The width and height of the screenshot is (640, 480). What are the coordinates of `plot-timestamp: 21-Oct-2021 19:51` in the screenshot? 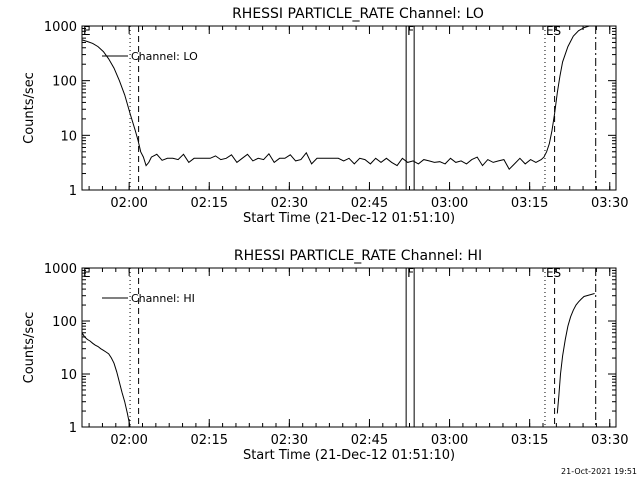 It's located at (599, 471).